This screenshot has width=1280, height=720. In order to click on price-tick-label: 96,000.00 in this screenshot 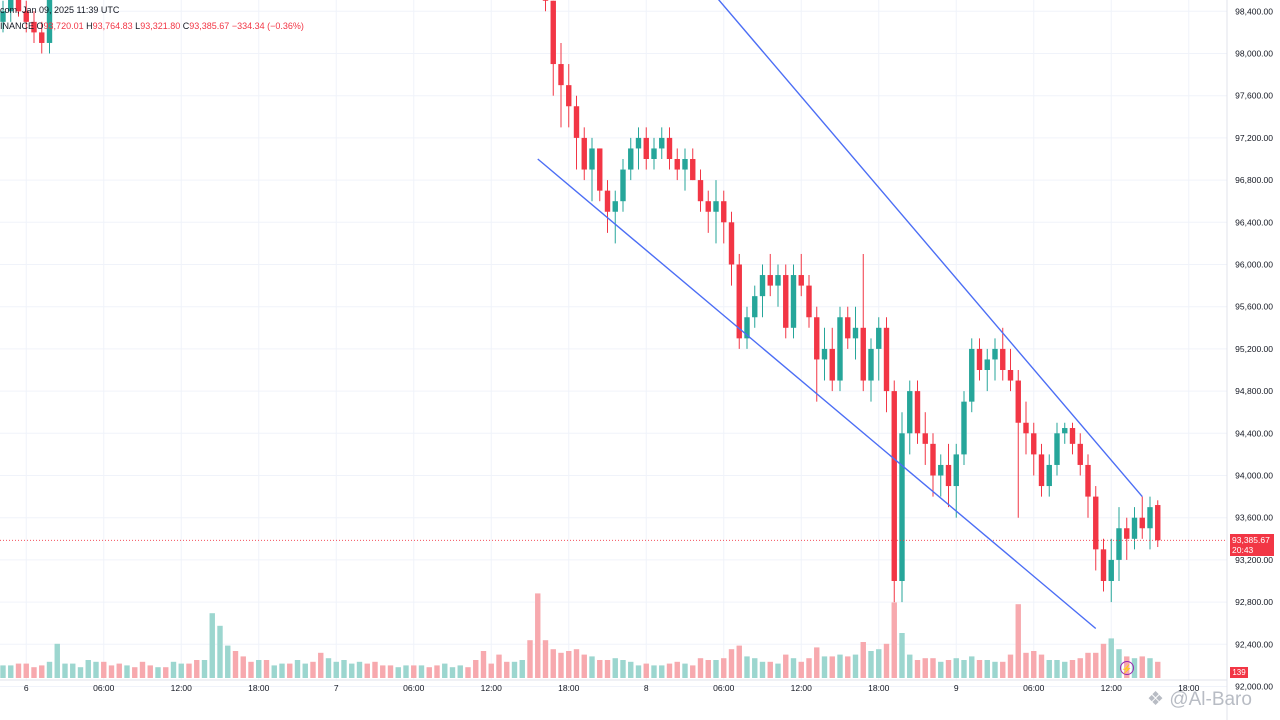, I will do `click(1254, 265)`.